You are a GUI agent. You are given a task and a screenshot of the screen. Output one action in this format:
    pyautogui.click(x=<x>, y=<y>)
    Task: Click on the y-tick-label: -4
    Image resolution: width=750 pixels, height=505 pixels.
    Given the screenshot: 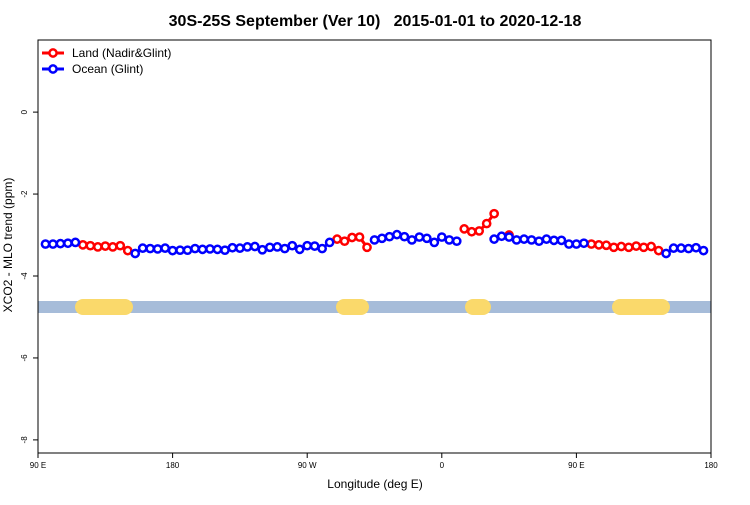 What is the action you would take?
    pyautogui.click(x=24, y=276)
    